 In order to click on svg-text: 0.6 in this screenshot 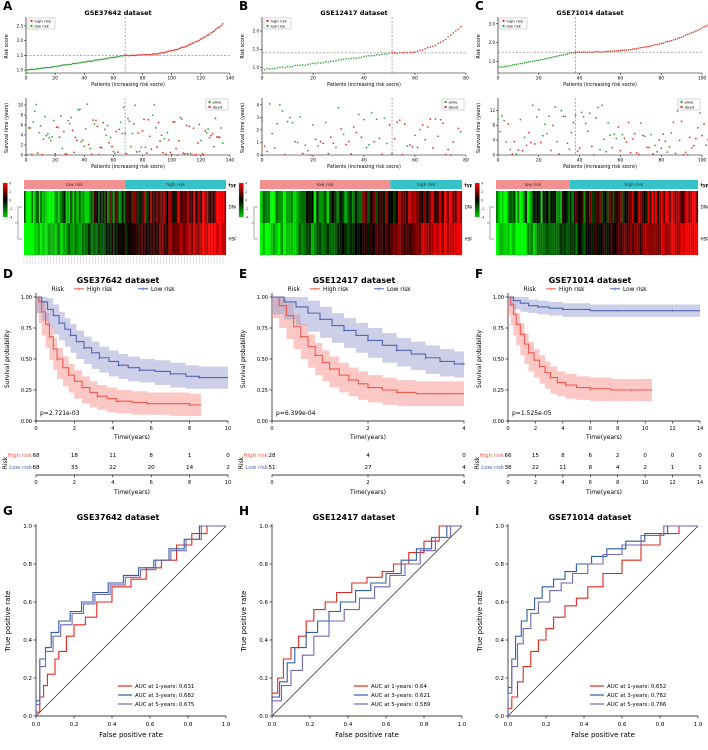, I will do `click(27, 603)`.